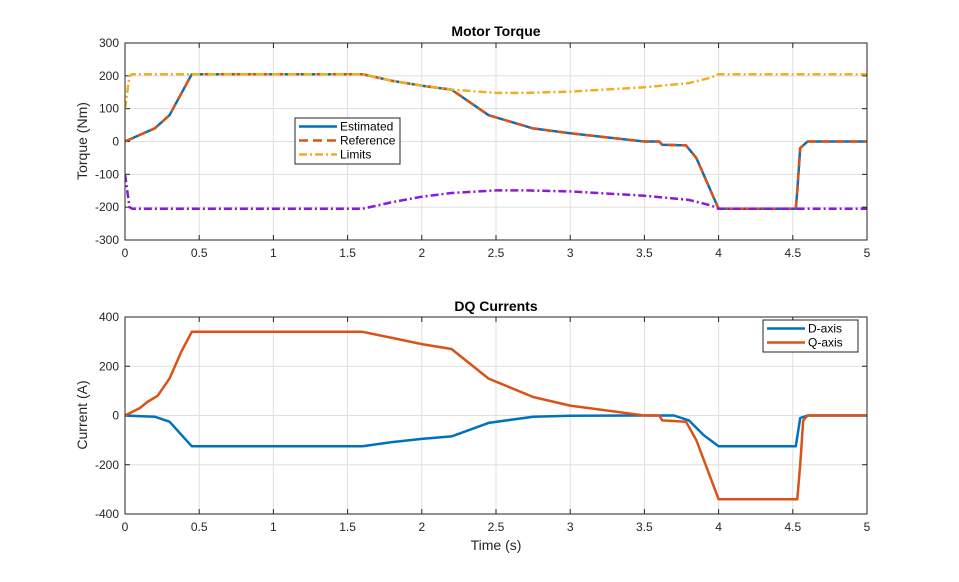 Image resolution: width=959 pixels, height=582 pixels. I want to click on currents-title: DQ Currents, so click(495, 306).